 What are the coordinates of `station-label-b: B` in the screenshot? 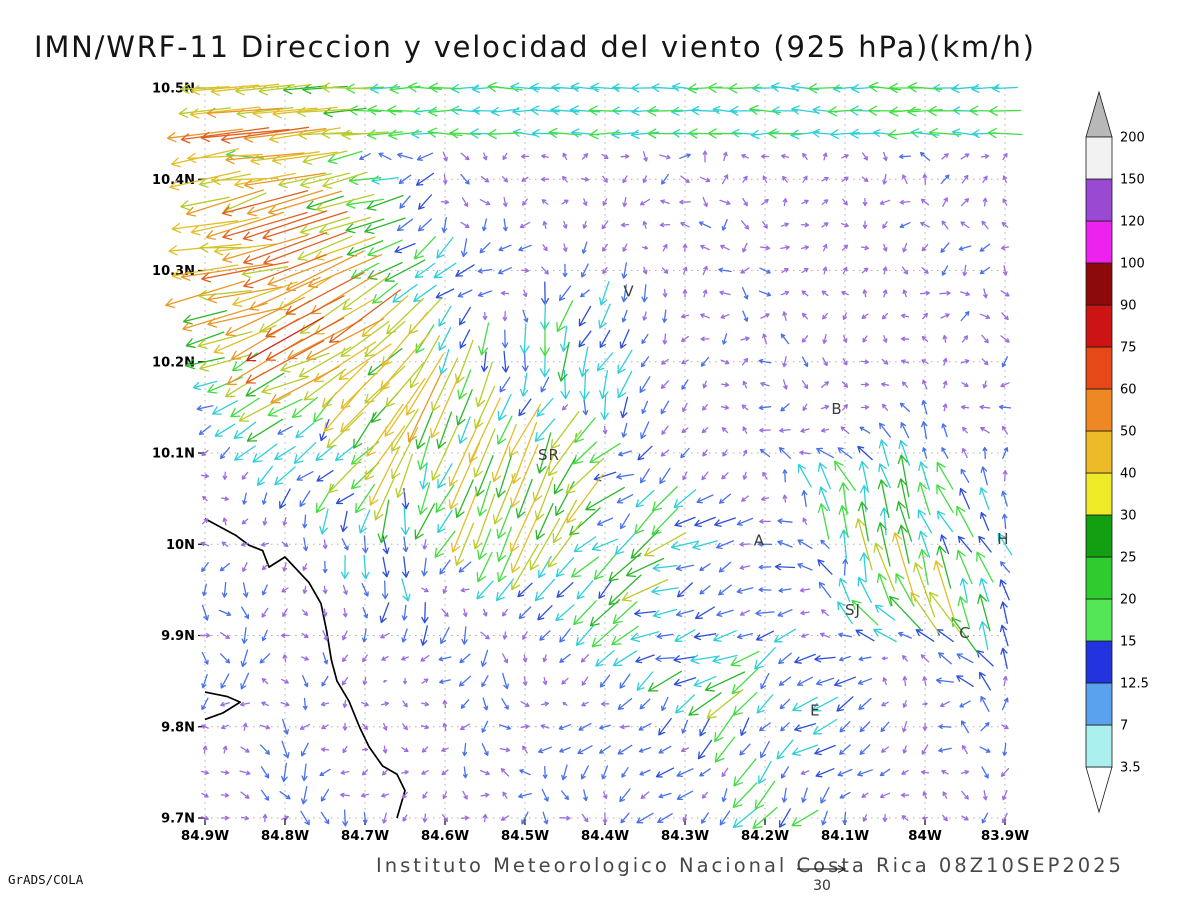 It's located at (836, 409).